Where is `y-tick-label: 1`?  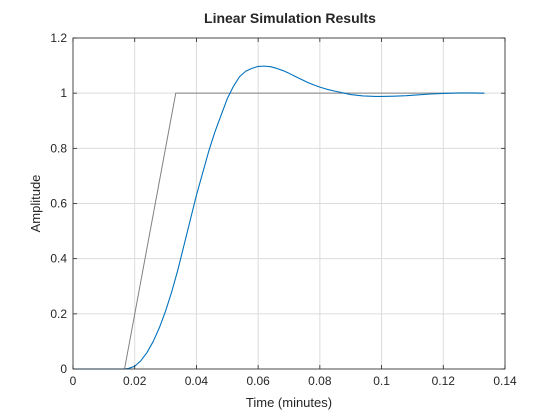 y-tick-label: 1 is located at coordinates (63, 93).